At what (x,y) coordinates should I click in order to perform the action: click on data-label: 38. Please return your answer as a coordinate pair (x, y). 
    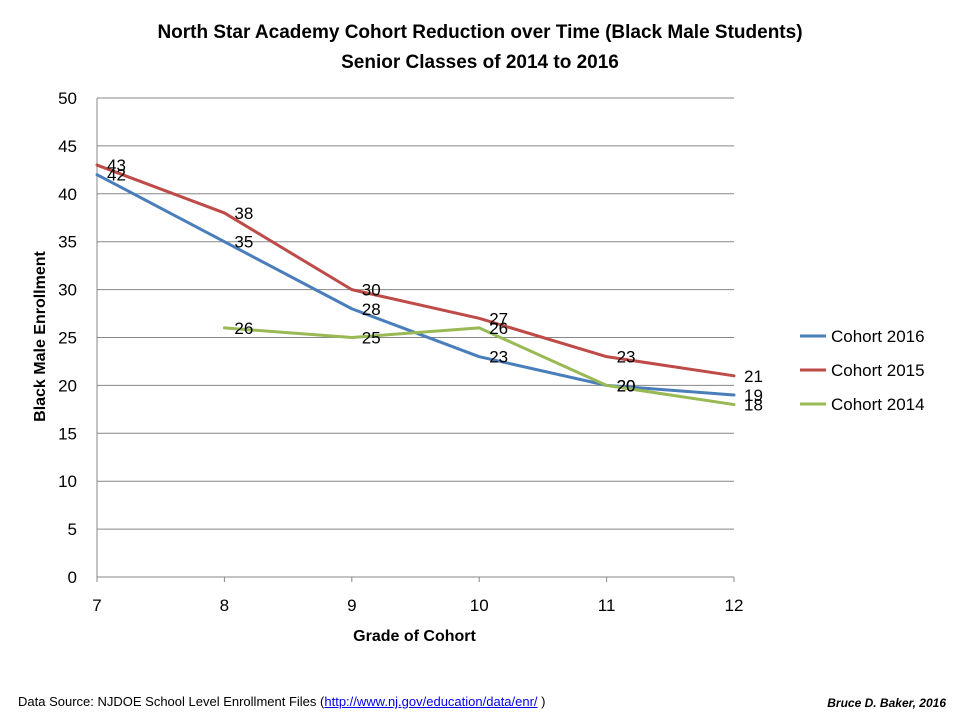
    Looking at the image, I should click on (243, 213).